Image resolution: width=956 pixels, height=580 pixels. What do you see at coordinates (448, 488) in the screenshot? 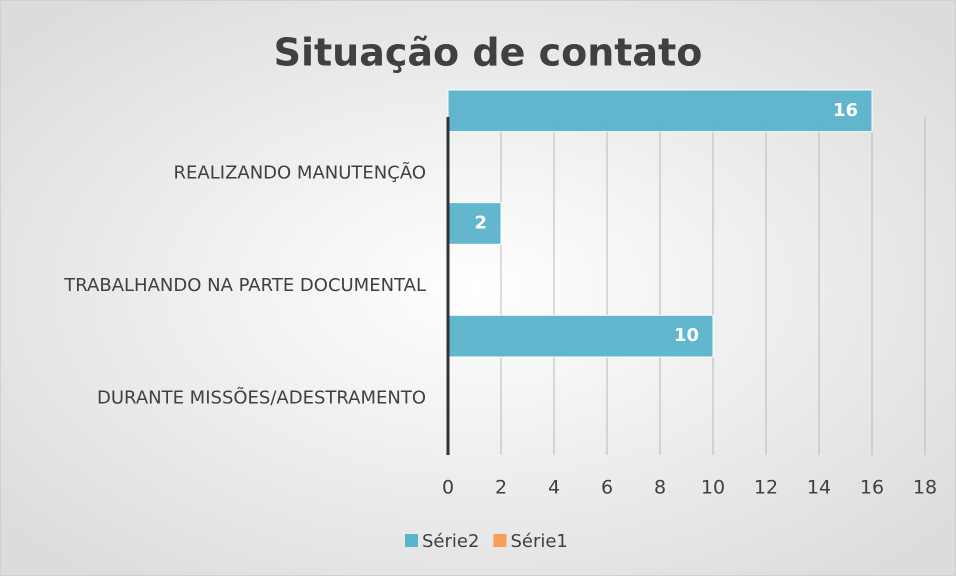
I see `x-tick-label: 0` at bounding box center [448, 488].